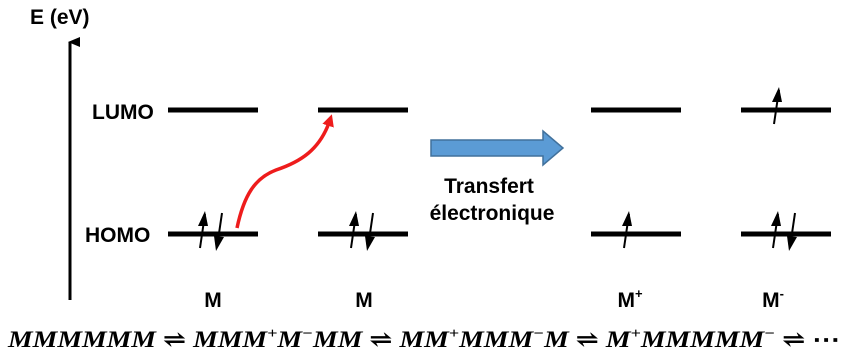 The width and height of the screenshot is (850, 358). What do you see at coordinates (497, 148) in the screenshot?
I see `transfer-arrow` at bounding box center [497, 148].